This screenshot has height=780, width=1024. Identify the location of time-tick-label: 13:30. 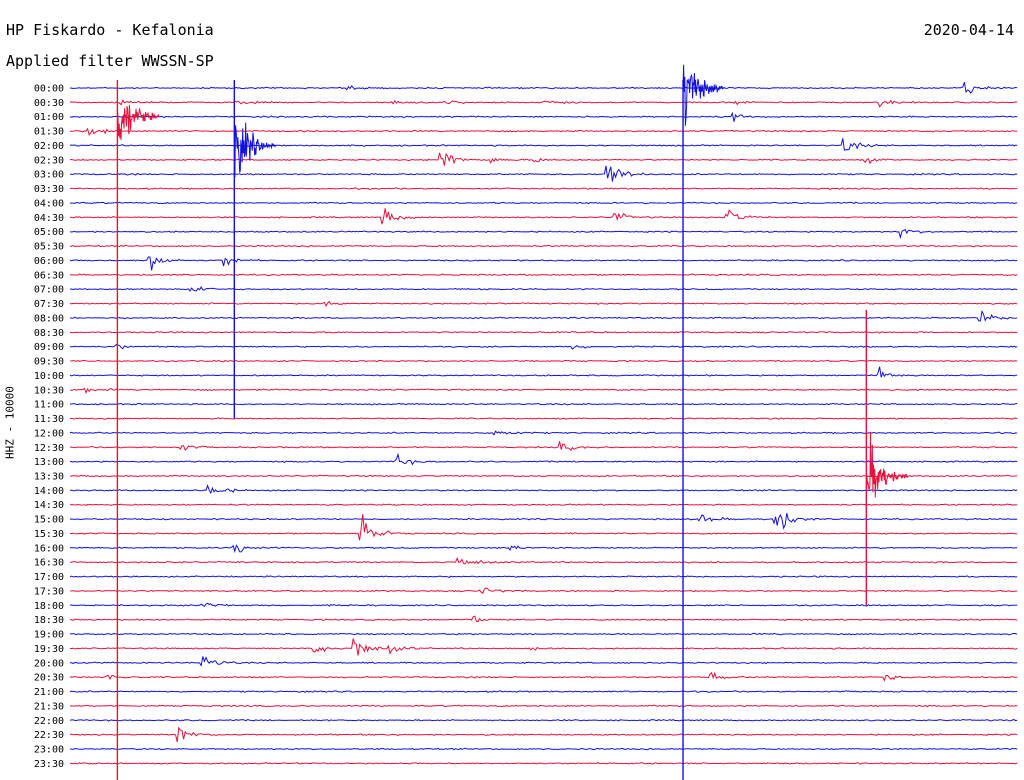
(49, 476).